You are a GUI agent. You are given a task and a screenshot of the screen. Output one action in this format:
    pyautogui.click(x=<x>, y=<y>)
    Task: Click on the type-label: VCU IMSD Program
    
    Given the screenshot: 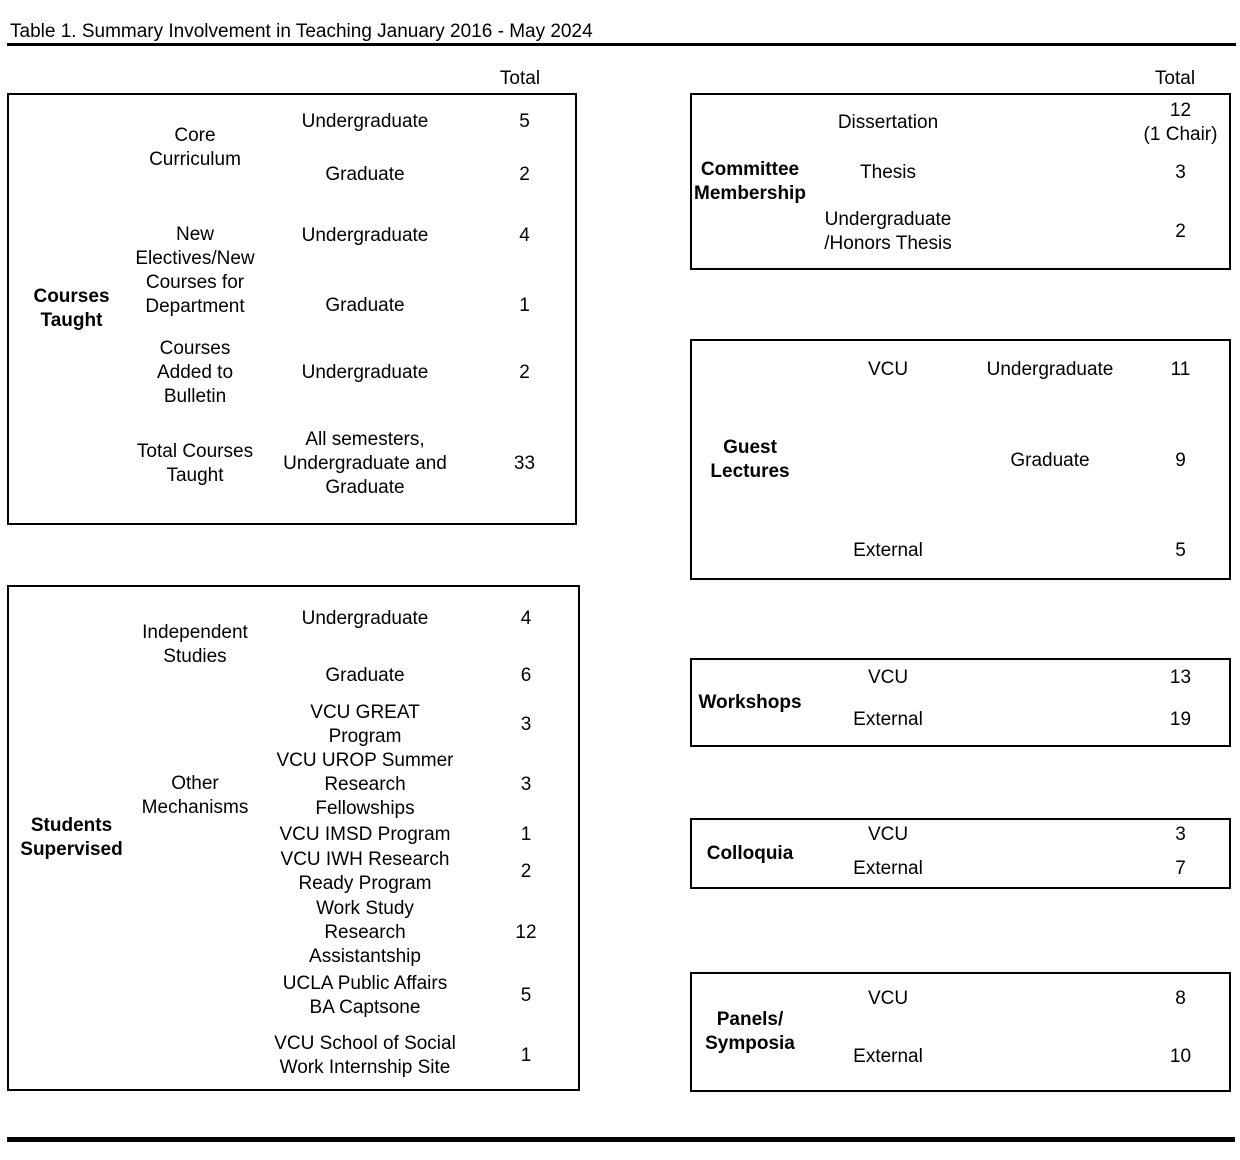 What is the action you would take?
    pyautogui.click(x=365, y=834)
    